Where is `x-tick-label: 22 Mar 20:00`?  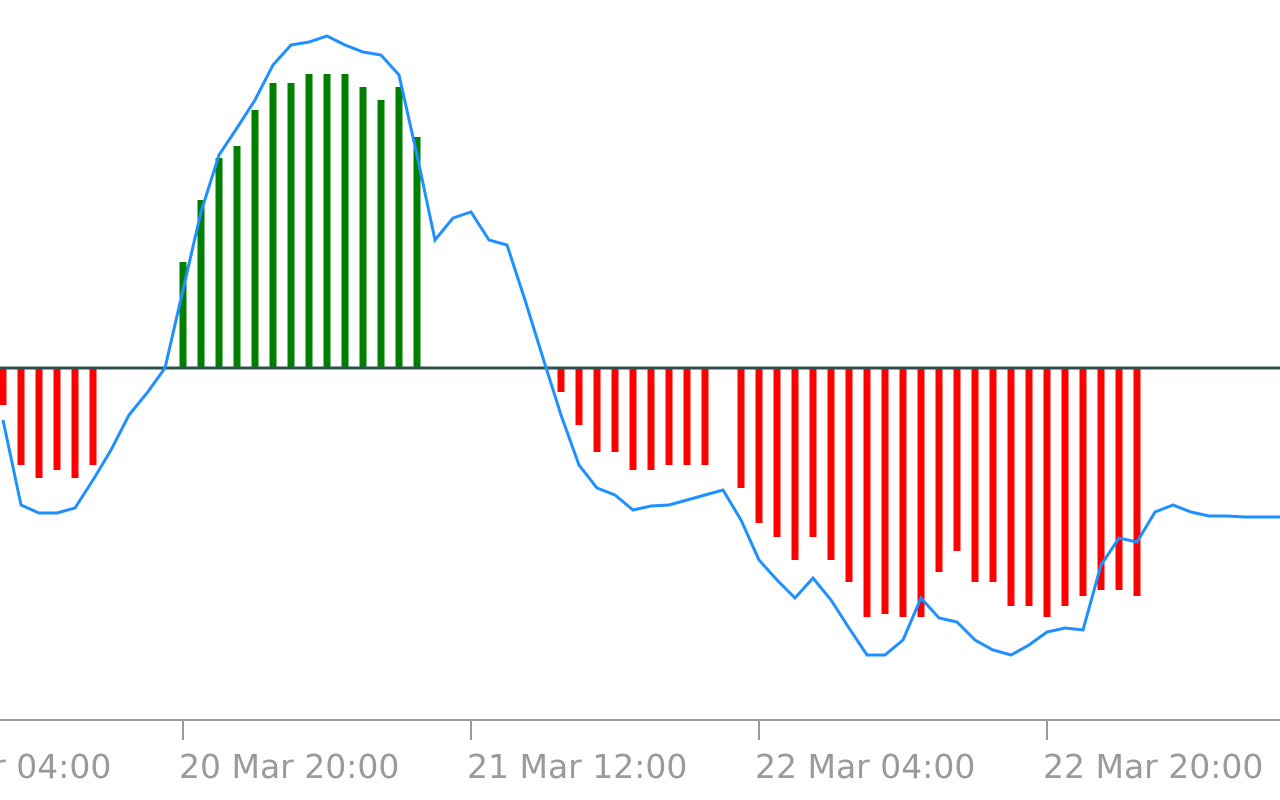 x-tick-label: 22 Mar 20:00 is located at coordinates (1153, 766).